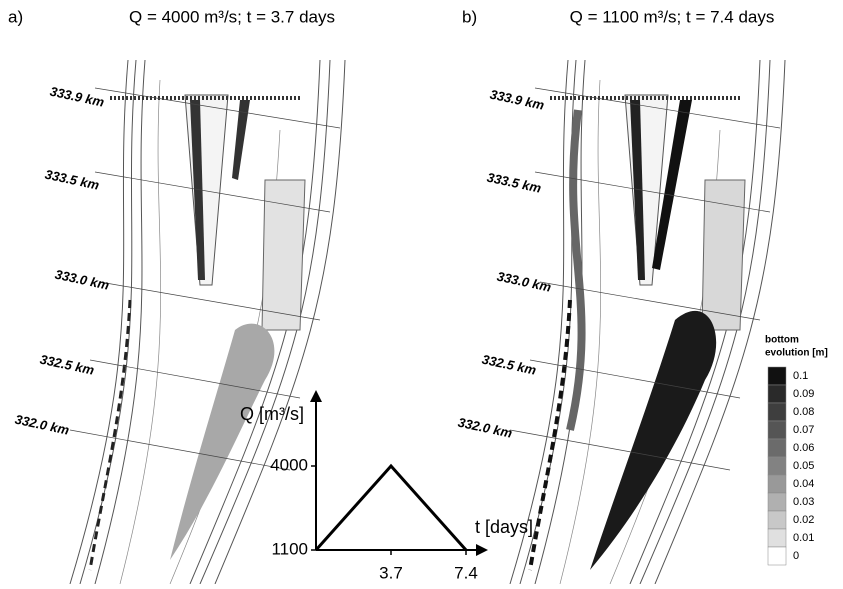 The image size is (843, 589). I want to click on legend-label: 0.01, so click(803, 538).